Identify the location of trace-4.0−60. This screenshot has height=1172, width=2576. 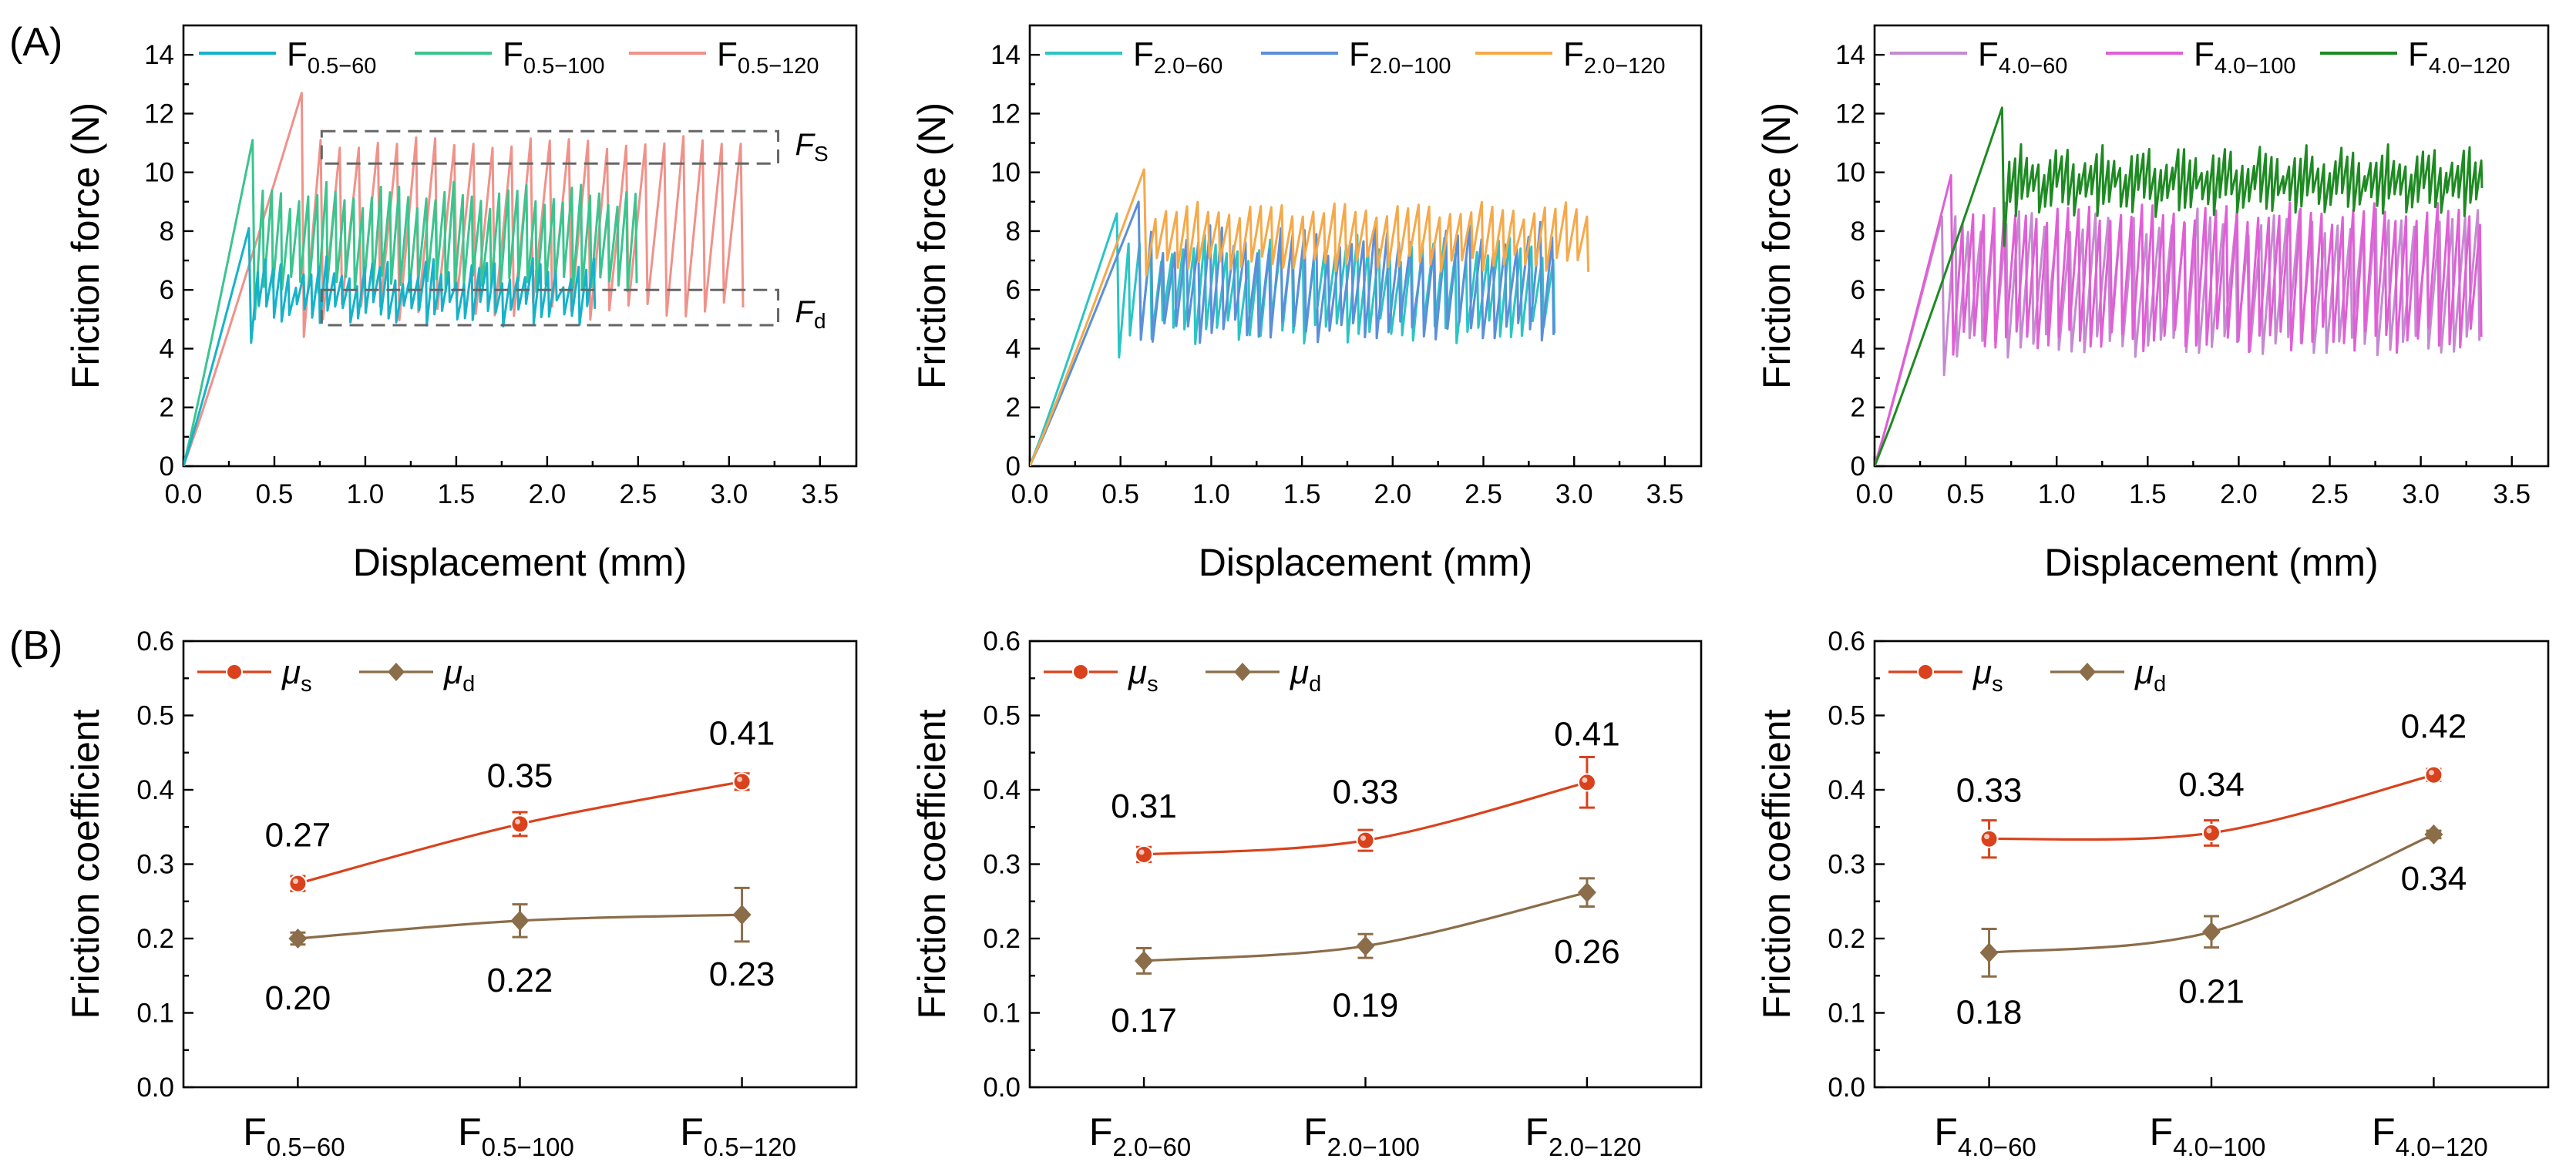
(2178, 337).